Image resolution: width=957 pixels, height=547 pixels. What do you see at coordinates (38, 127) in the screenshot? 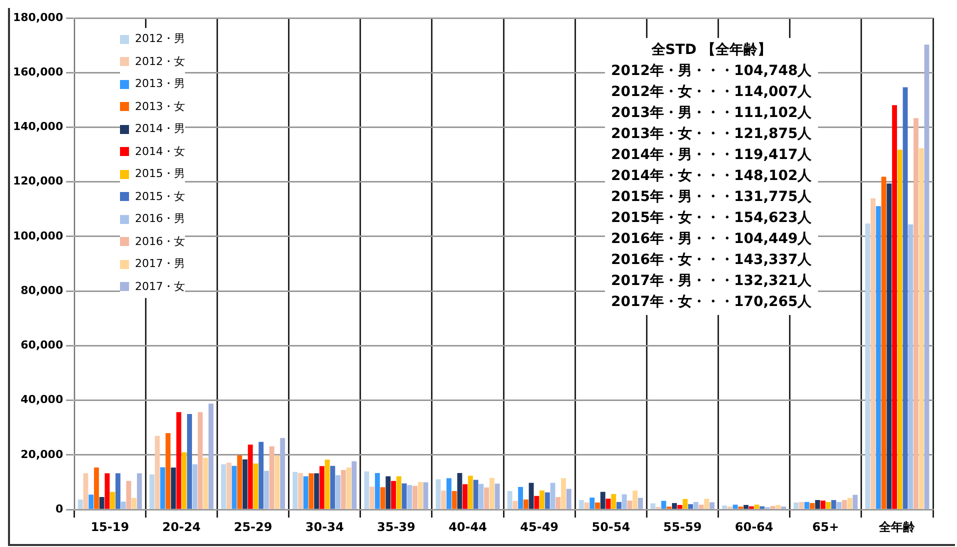
I see `y-tick-label: 140,000` at bounding box center [38, 127].